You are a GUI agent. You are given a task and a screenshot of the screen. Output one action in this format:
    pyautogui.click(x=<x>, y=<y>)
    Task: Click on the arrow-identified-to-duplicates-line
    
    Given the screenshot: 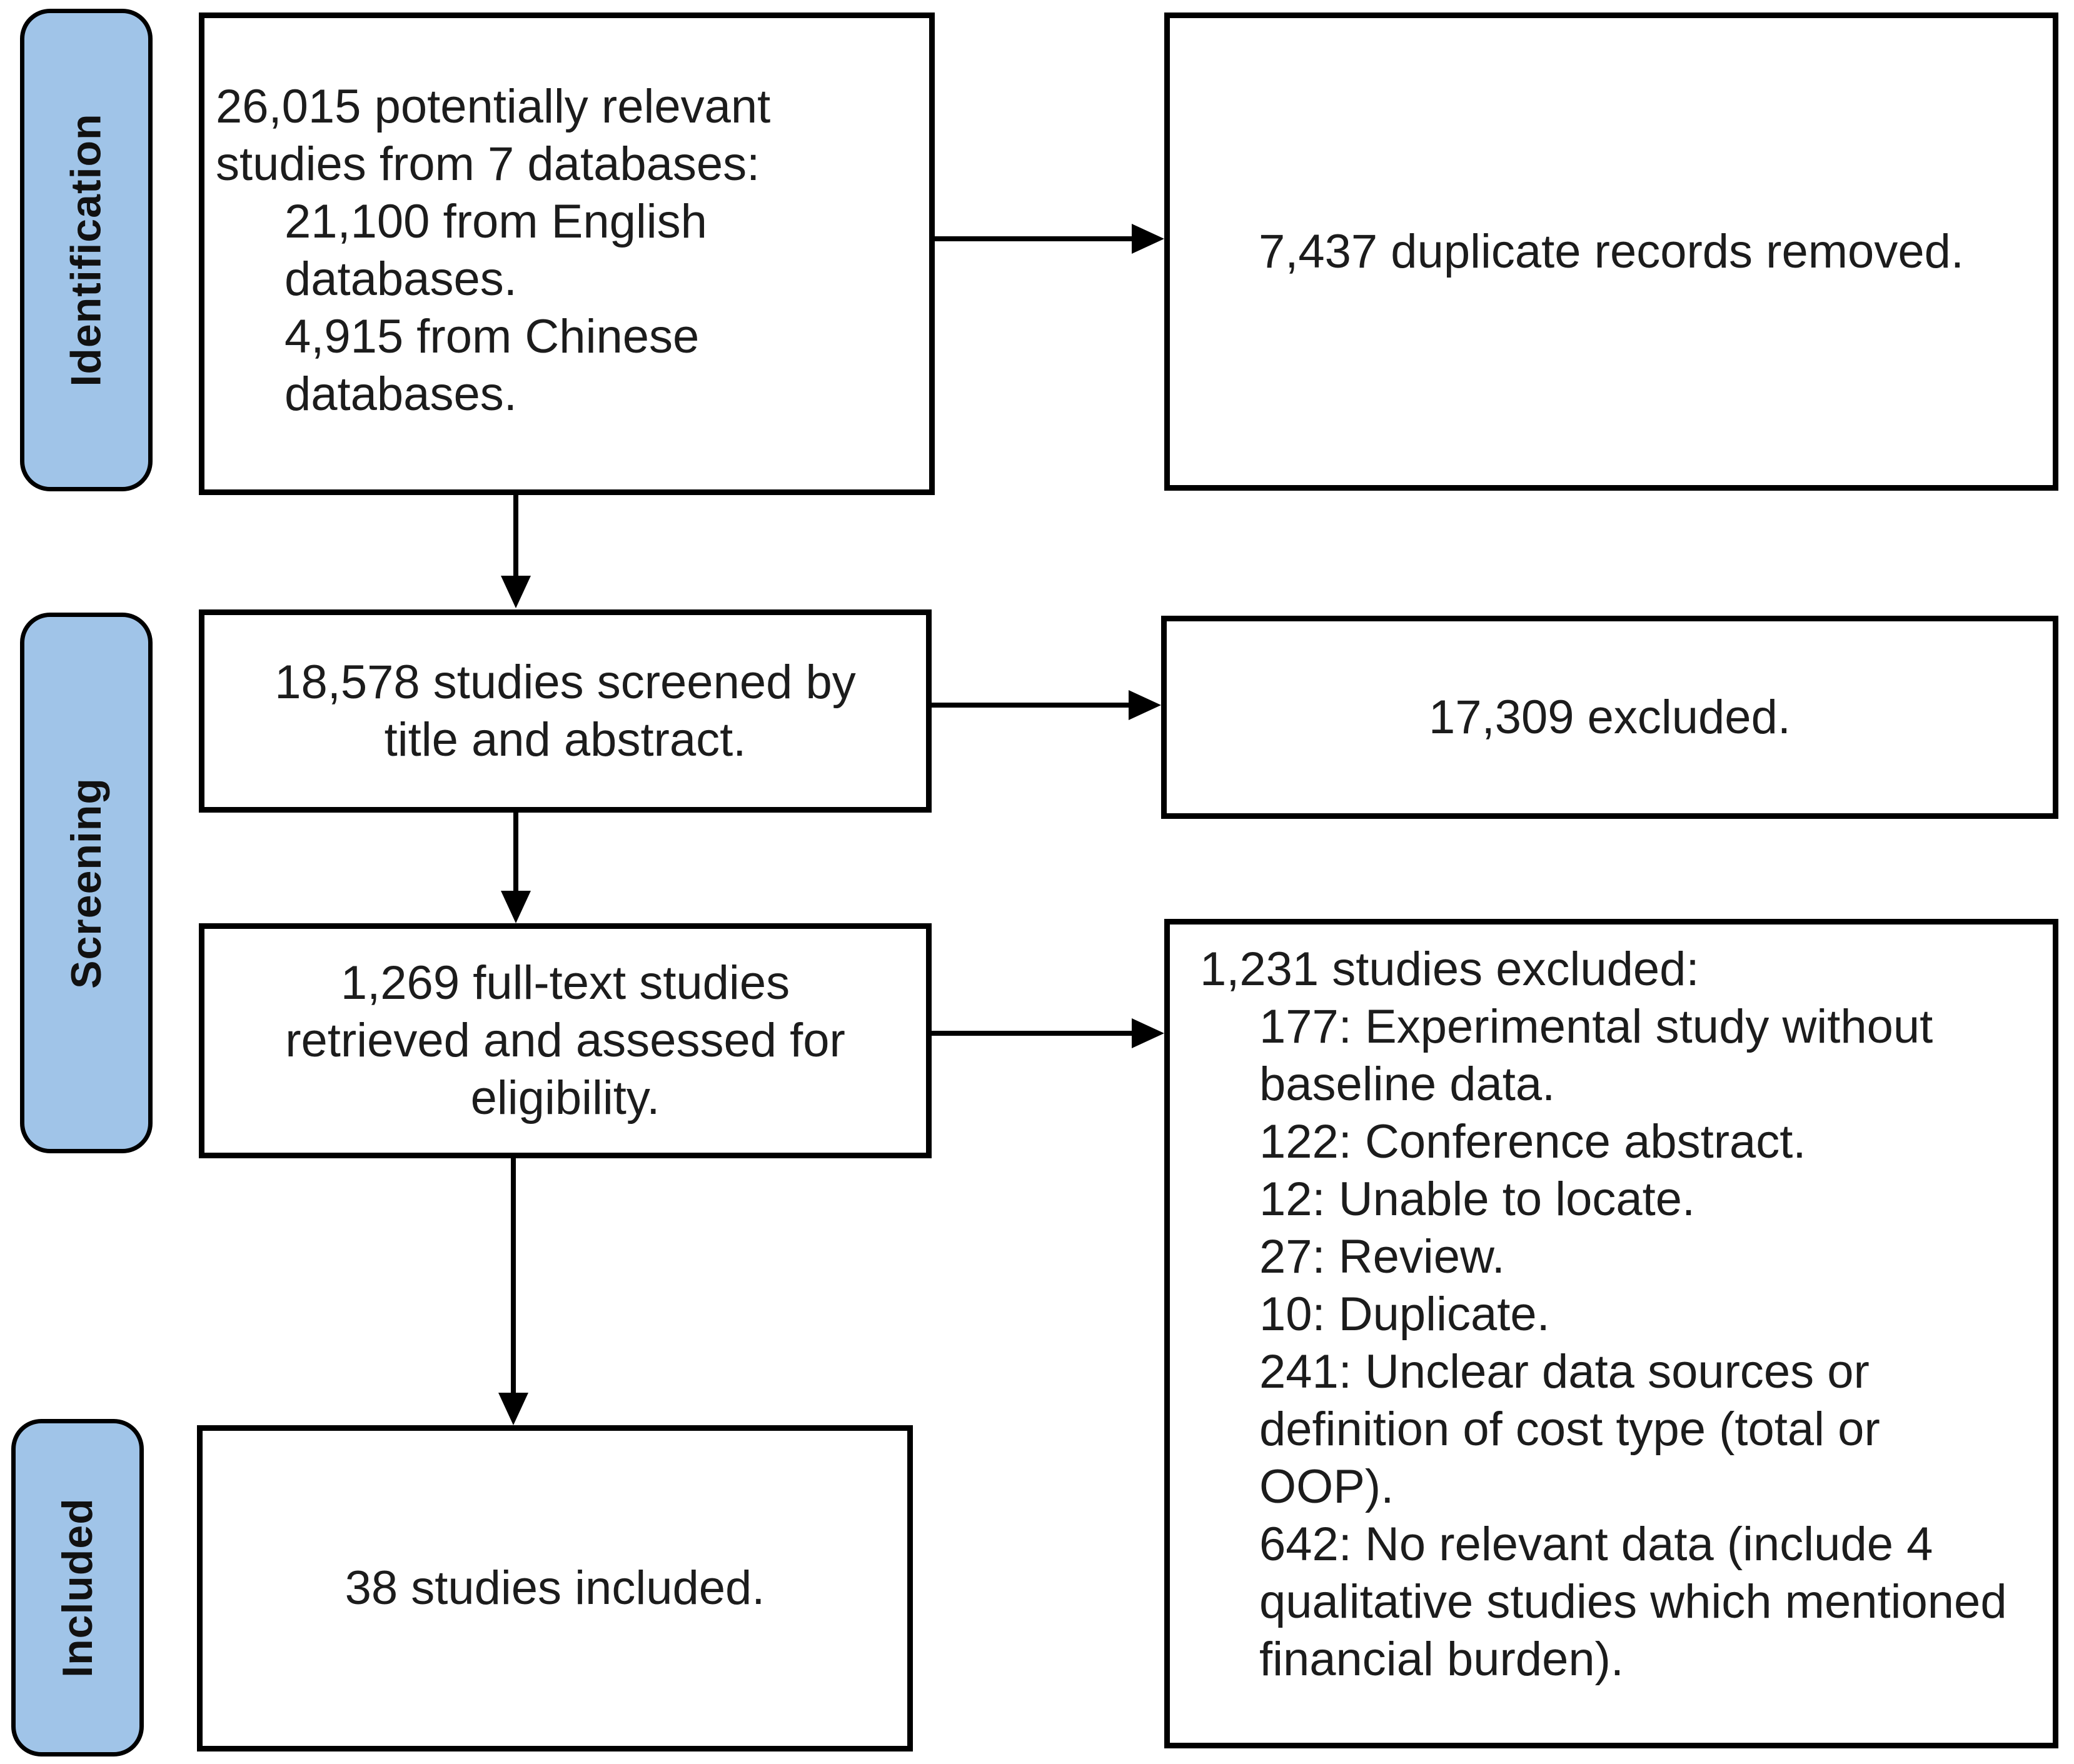 What is the action you would take?
    pyautogui.click(x=1033, y=238)
    